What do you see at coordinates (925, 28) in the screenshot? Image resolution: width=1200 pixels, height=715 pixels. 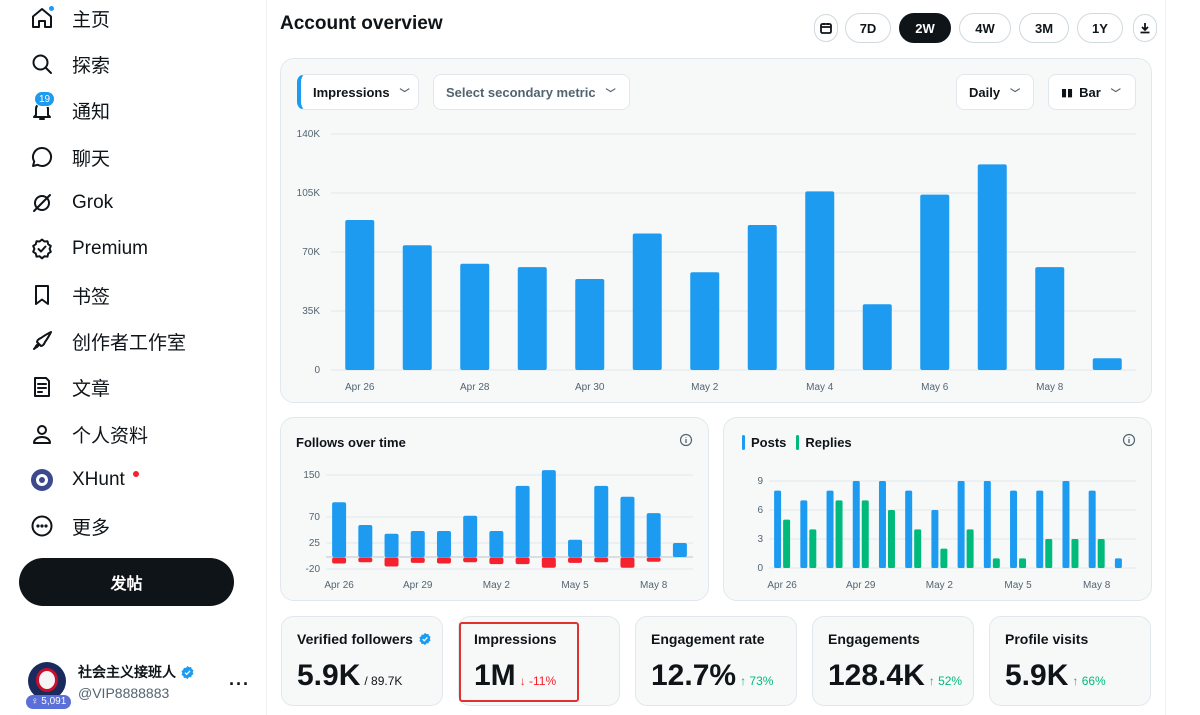 I see `range-pill-2w: 2W` at bounding box center [925, 28].